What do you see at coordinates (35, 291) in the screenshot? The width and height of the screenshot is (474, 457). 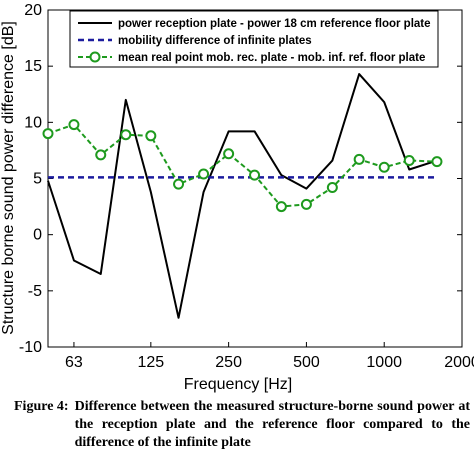 I see `y-tick-label: -5` at bounding box center [35, 291].